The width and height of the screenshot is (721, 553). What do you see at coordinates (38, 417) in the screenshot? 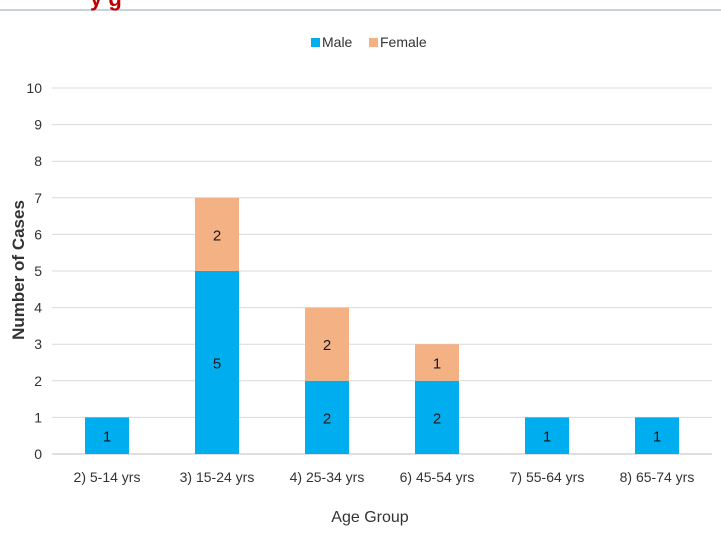
I see `y-tick-label: 1` at bounding box center [38, 417].